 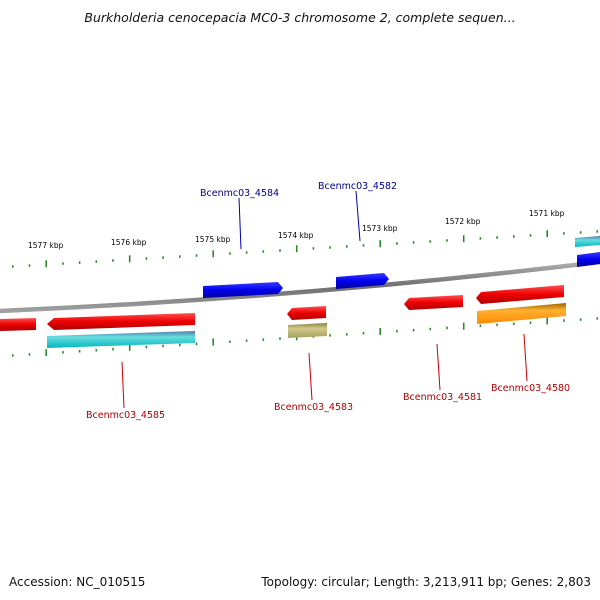 I want to click on gene-bcenmc03-4584-arrow, so click(x=243, y=290).